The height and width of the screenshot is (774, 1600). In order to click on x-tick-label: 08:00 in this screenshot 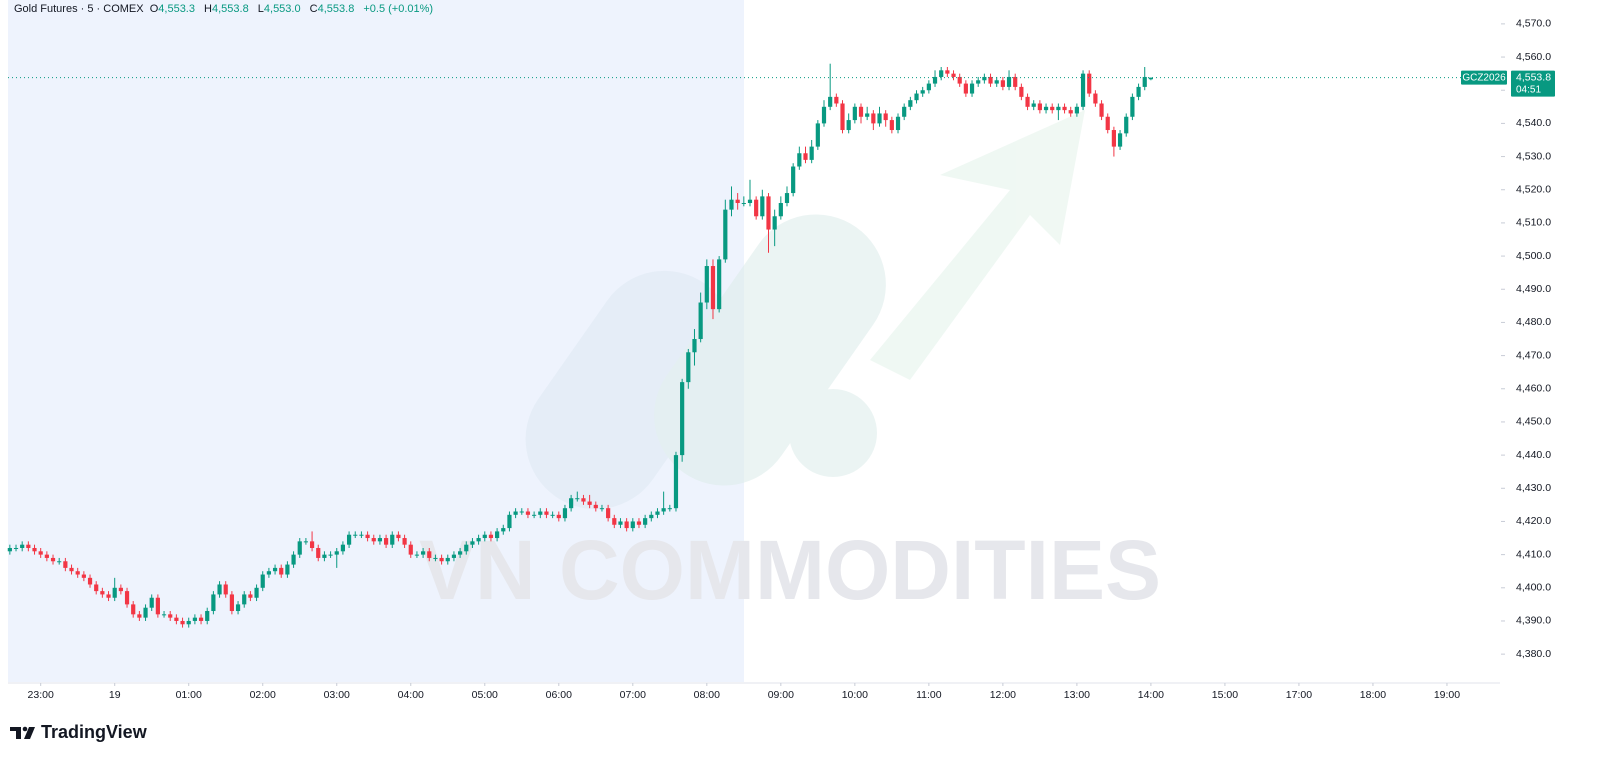, I will do `click(707, 695)`.